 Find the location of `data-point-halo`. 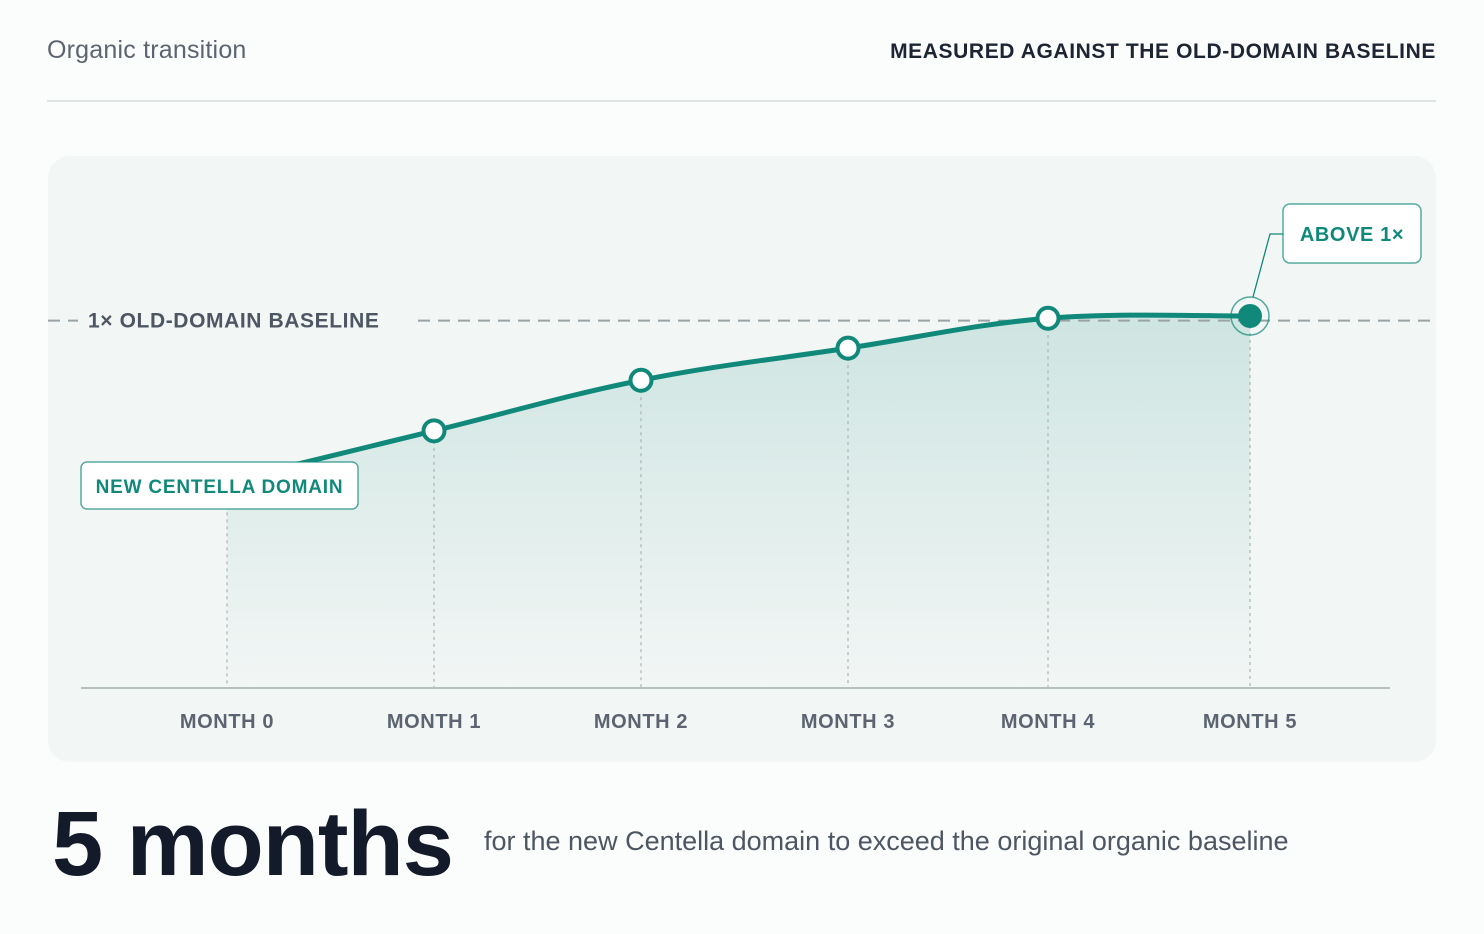

data-point-halo is located at coordinates (1250, 316).